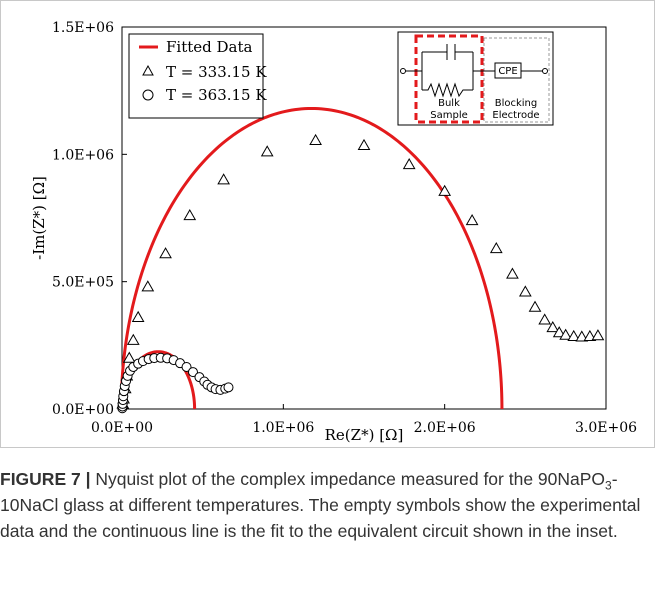  Describe the element at coordinates (45, 479) in the screenshot. I see `caption-figure-label: FIGURE 7 |` at that location.